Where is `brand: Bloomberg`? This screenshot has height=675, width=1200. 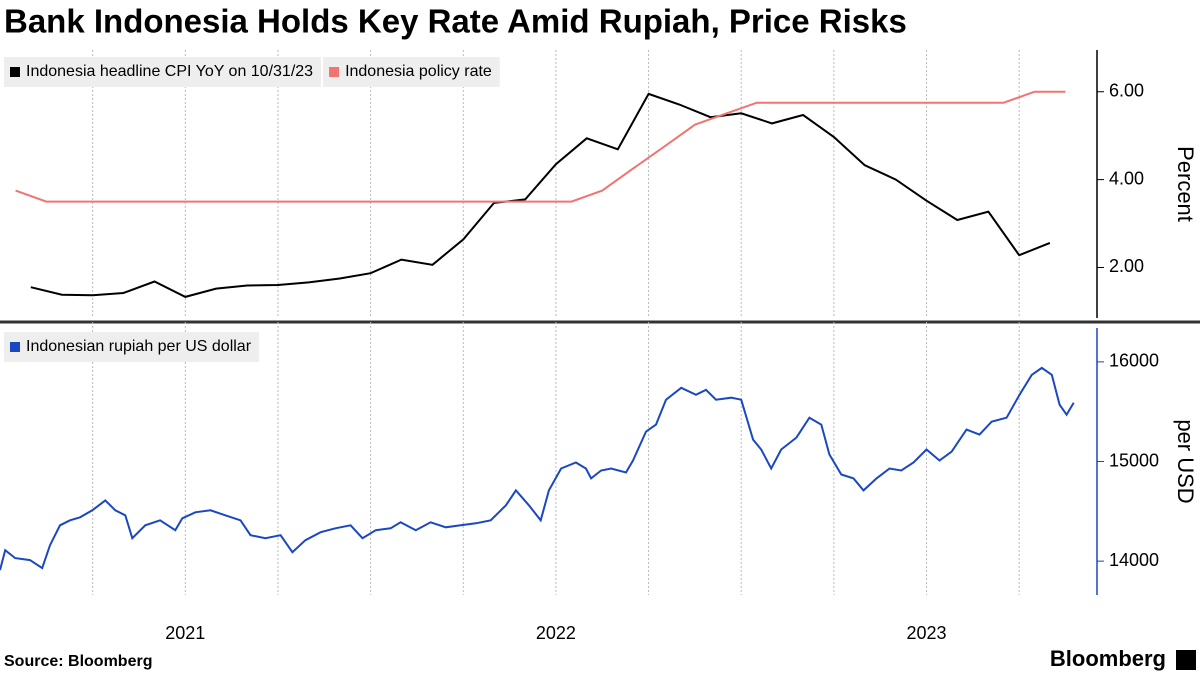 brand: Bloomberg is located at coordinates (1108, 658).